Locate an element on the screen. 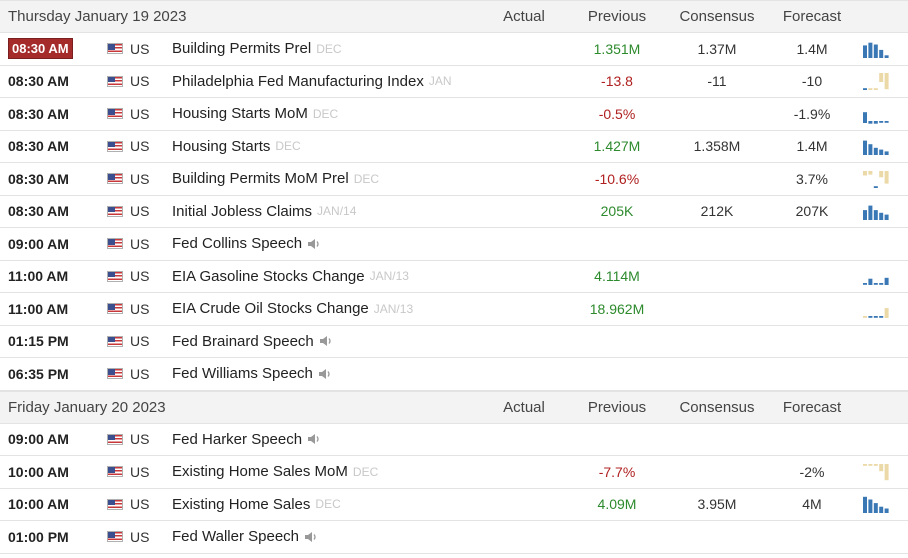  event-name-cell: Existing Home Sales DEC is located at coordinates (256, 505).